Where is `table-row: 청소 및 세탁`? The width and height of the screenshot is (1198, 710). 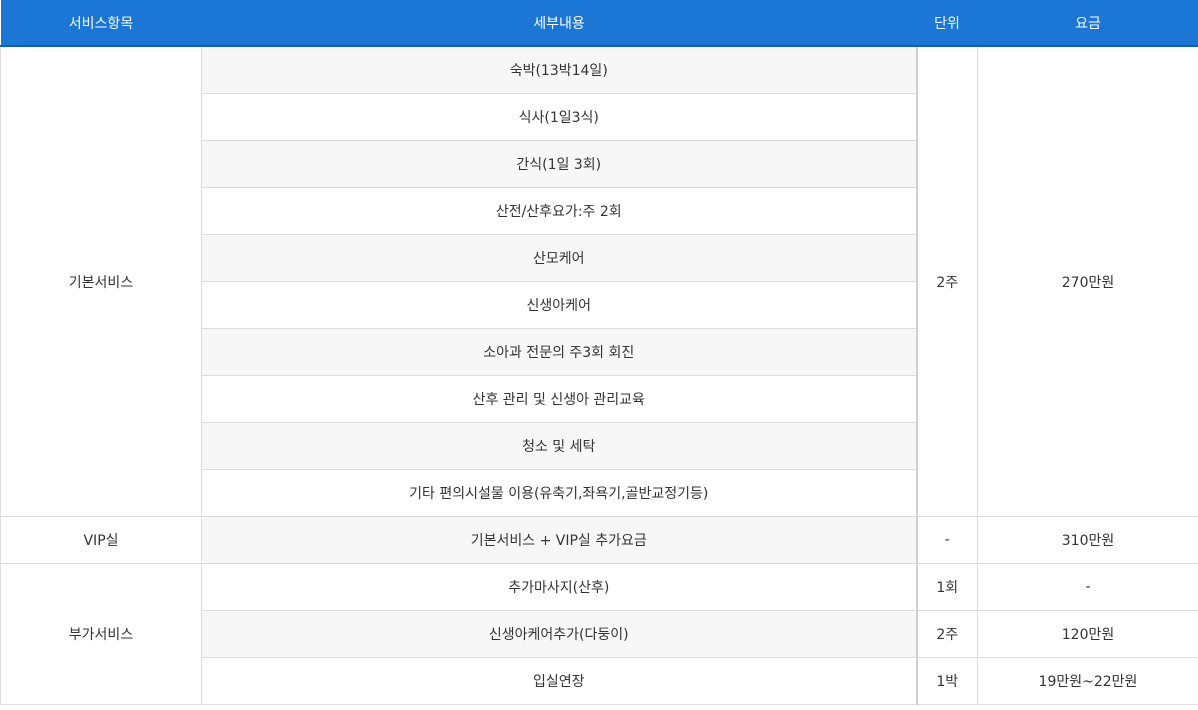
table-row: 청소 및 세탁 is located at coordinates (599, 446).